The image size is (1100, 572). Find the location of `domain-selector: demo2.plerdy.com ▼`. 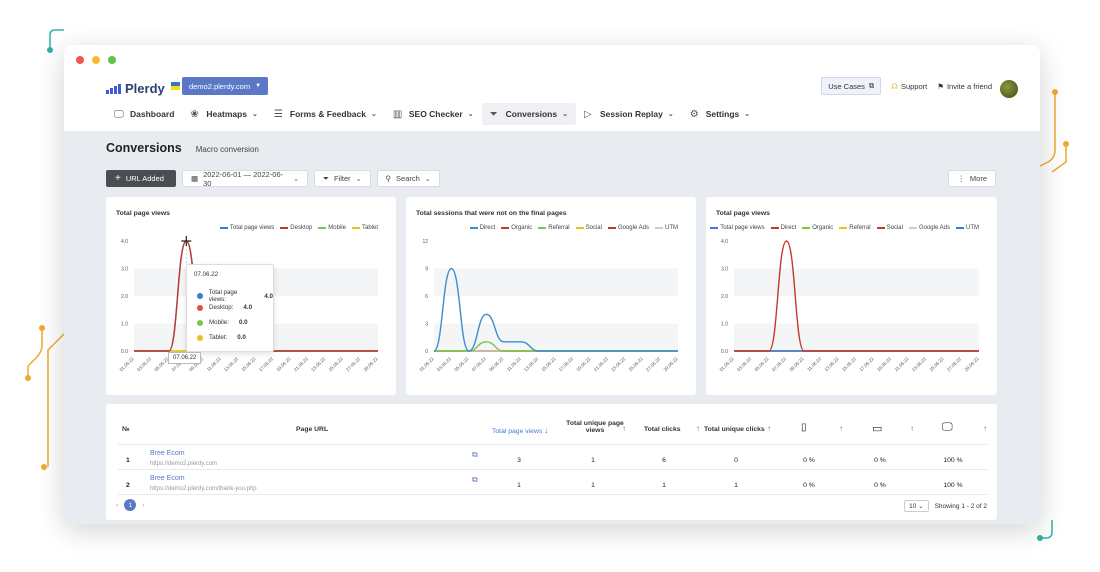

domain-selector: demo2.plerdy.com ▼ is located at coordinates (225, 86).